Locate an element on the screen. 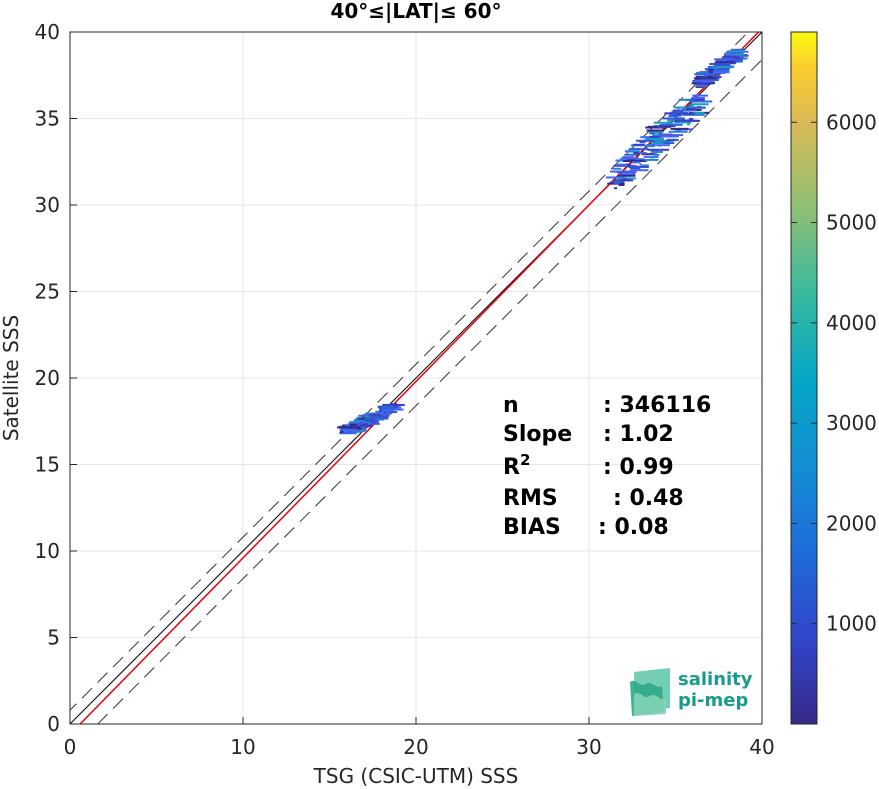 This screenshot has width=879, height=789. y-axis: 0 5 10 15 20 25 30 35 40 is located at coordinates (56, 378).